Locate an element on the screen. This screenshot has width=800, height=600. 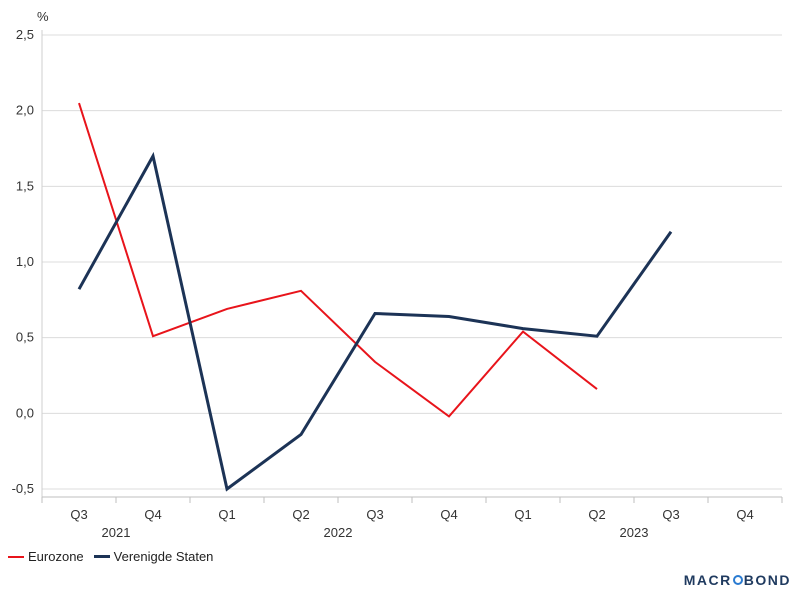
legend-item-verenigde-staten: Verenigde Staten is located at coordinates (153, 556).